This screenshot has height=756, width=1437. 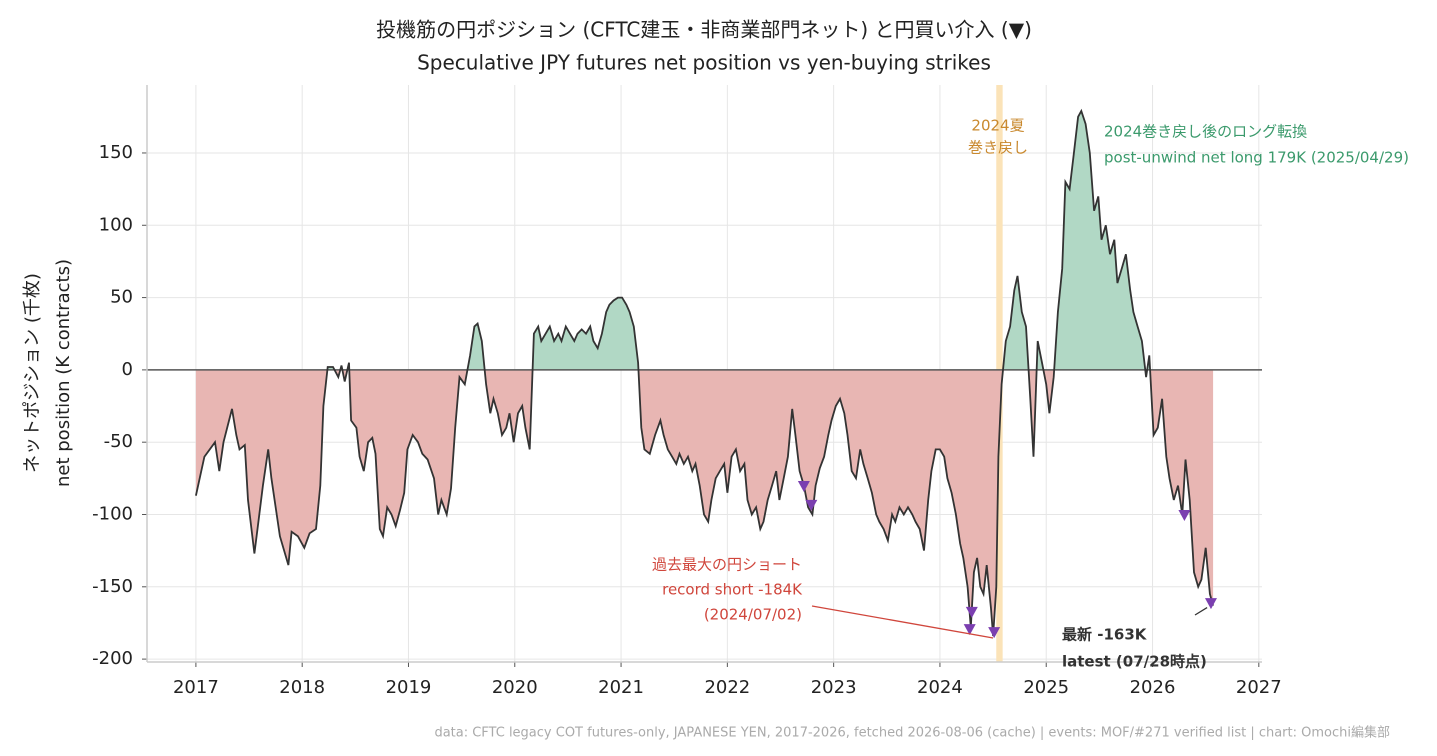 What do you see at coordinates (1046, 687) in the screenshot?
I see `x-tick-label: 2025` at bounding box center [1046, 687].